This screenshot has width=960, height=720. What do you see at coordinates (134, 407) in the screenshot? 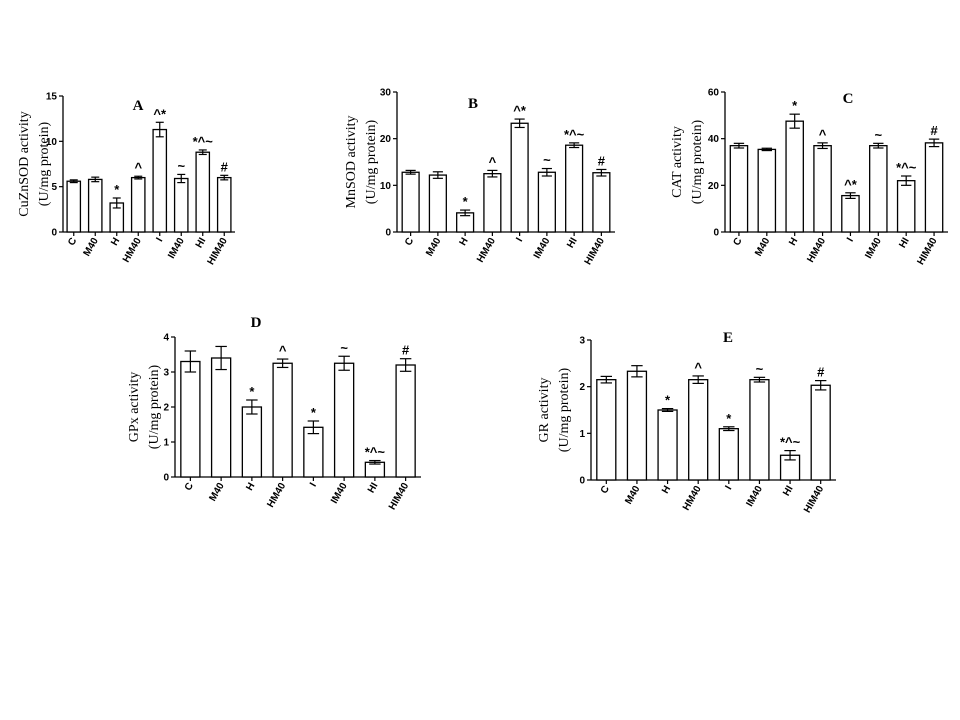
I see `y-axis-label-line: GPx activity` at bounding box center [134, 407].